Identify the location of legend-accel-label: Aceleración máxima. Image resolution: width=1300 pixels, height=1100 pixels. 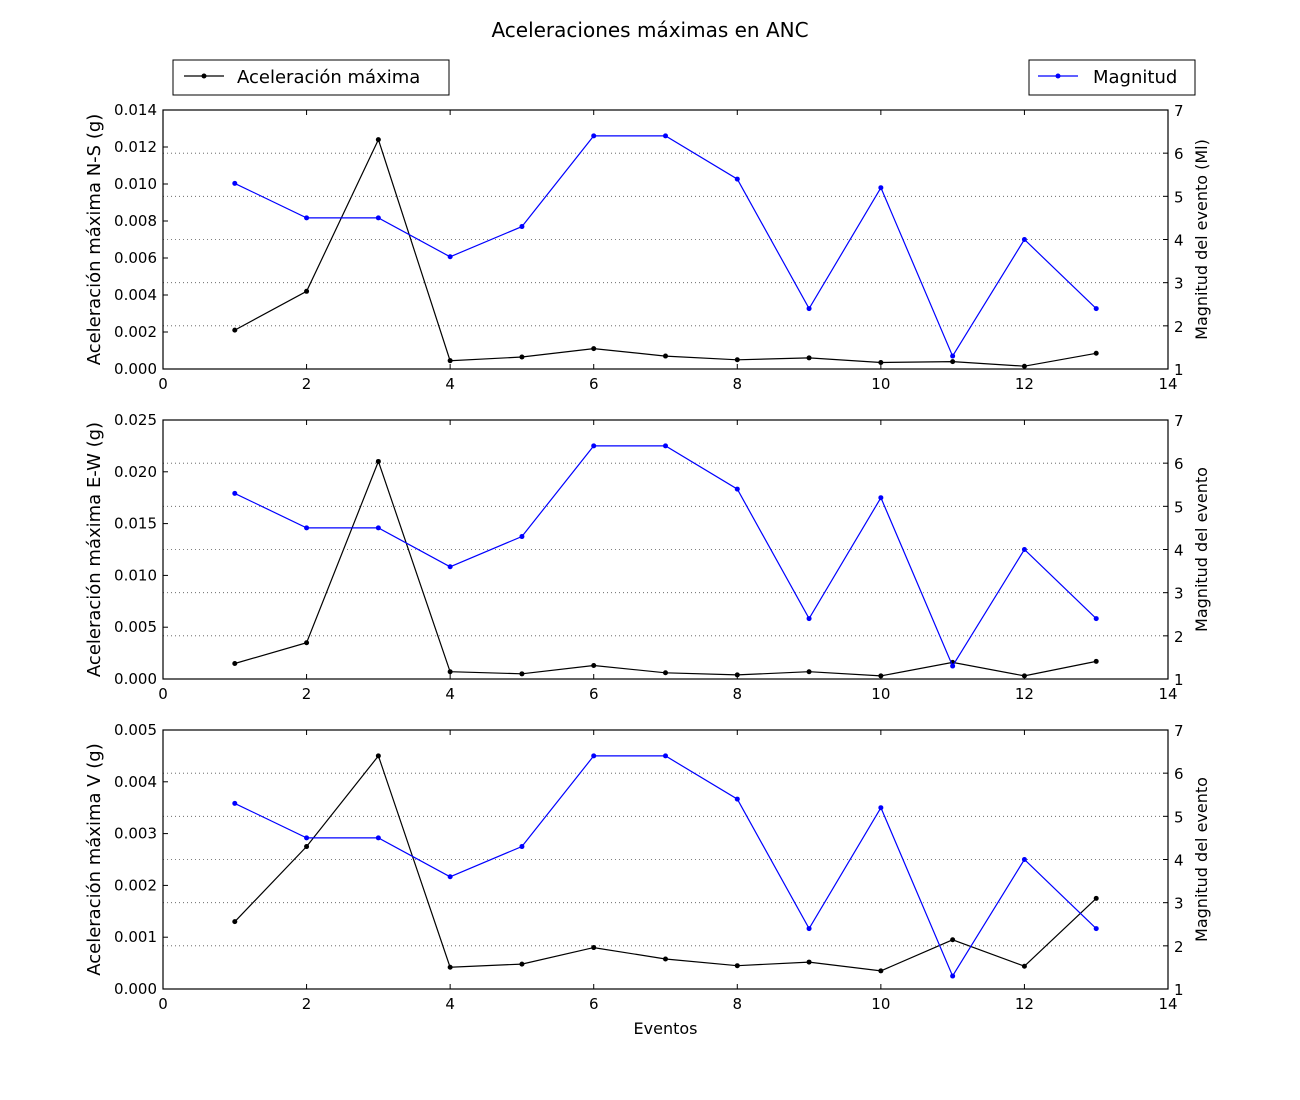
(328, 77).